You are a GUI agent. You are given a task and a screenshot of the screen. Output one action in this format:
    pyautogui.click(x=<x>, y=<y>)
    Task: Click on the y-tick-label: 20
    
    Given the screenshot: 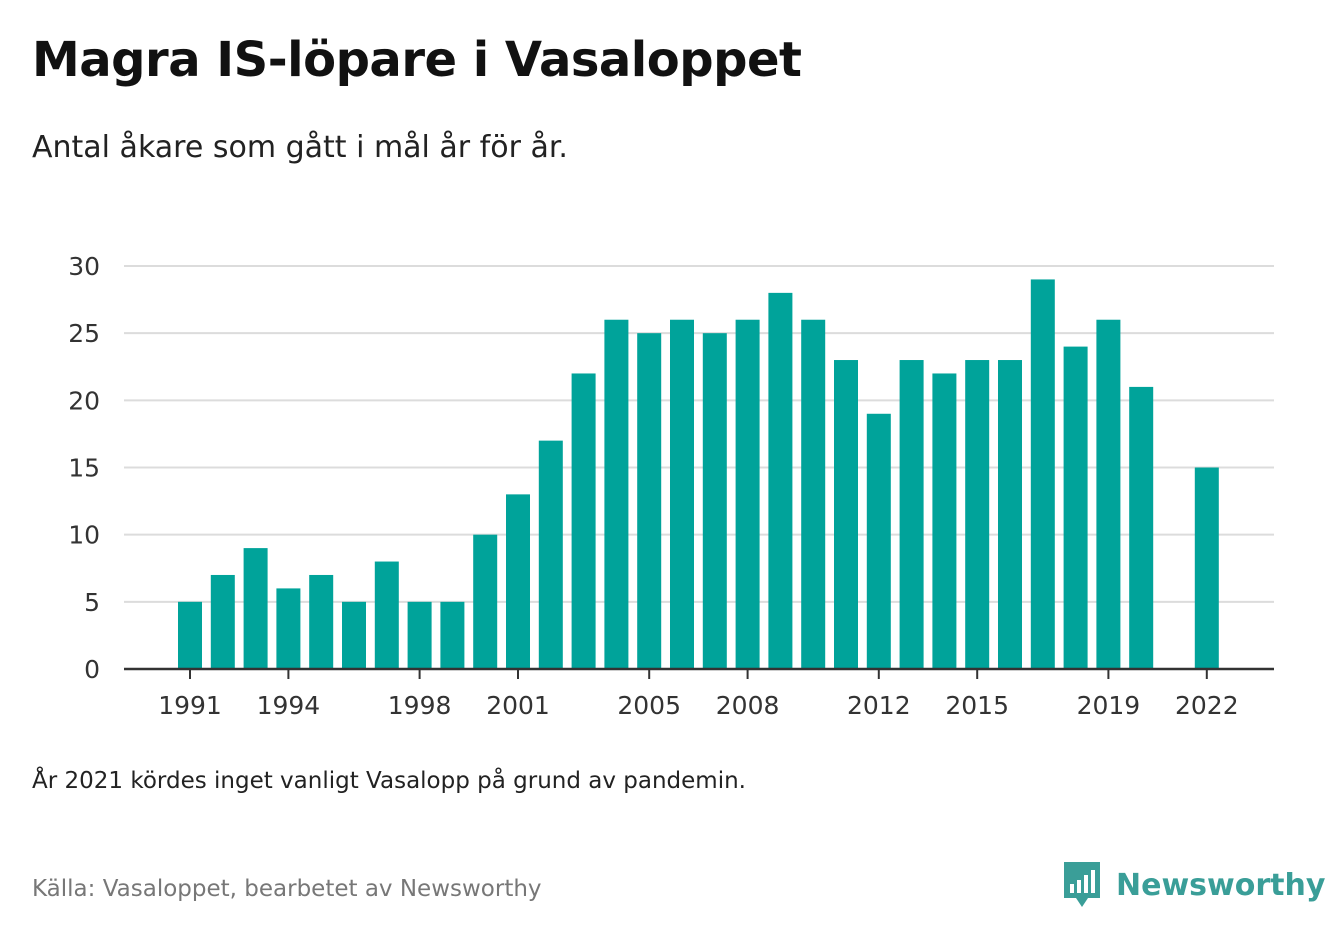 What is the action you would take?
    pyautogui.click(x=84, y=400)
    